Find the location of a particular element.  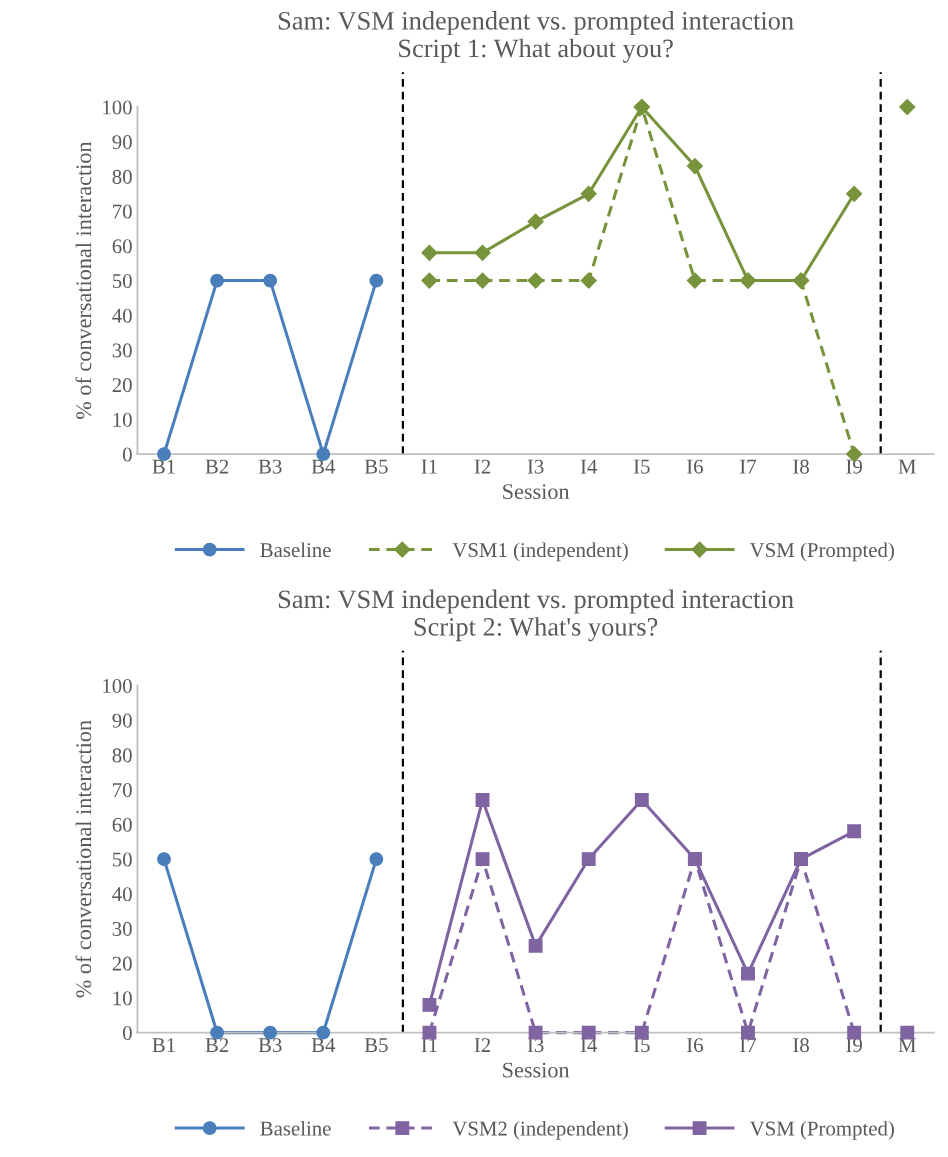

x-tick-label: I5 is located at coordinates (641, 466).